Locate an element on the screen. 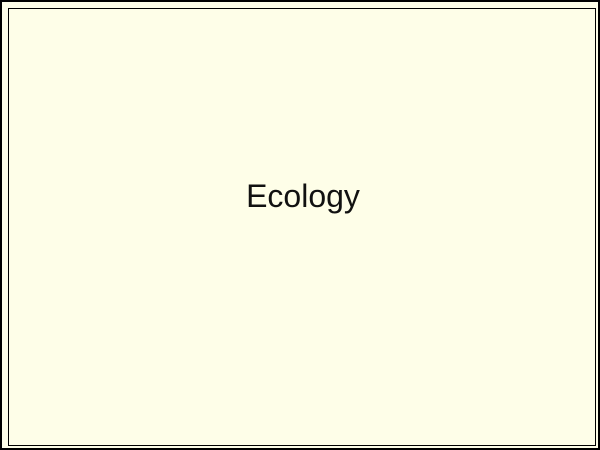 This screenshot has width=600, height=450. card-title: Ecology is located at coordinates (303, 196).